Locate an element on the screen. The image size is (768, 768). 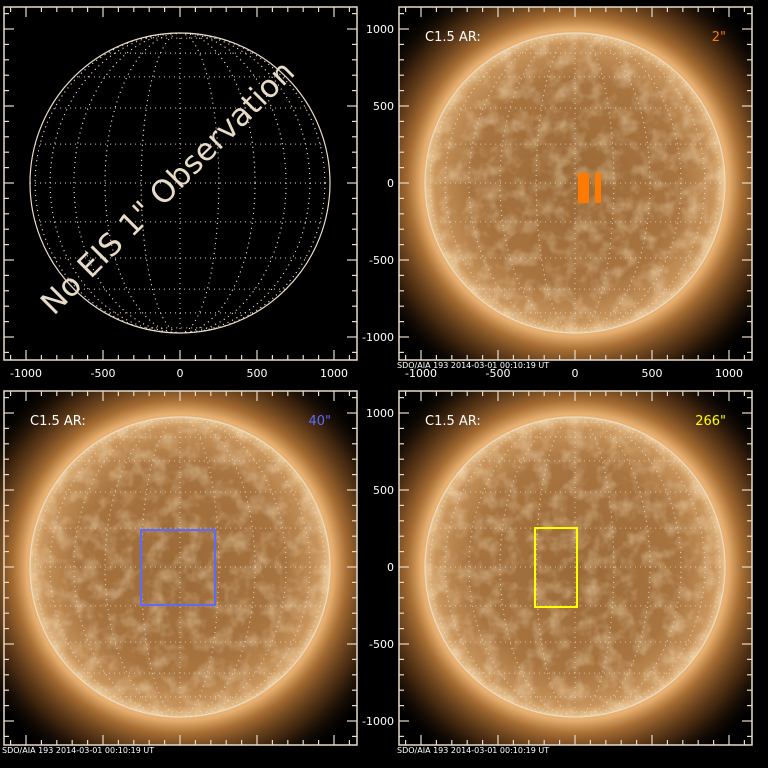
resolution-label: 2" is located at coordinates (719, 37).